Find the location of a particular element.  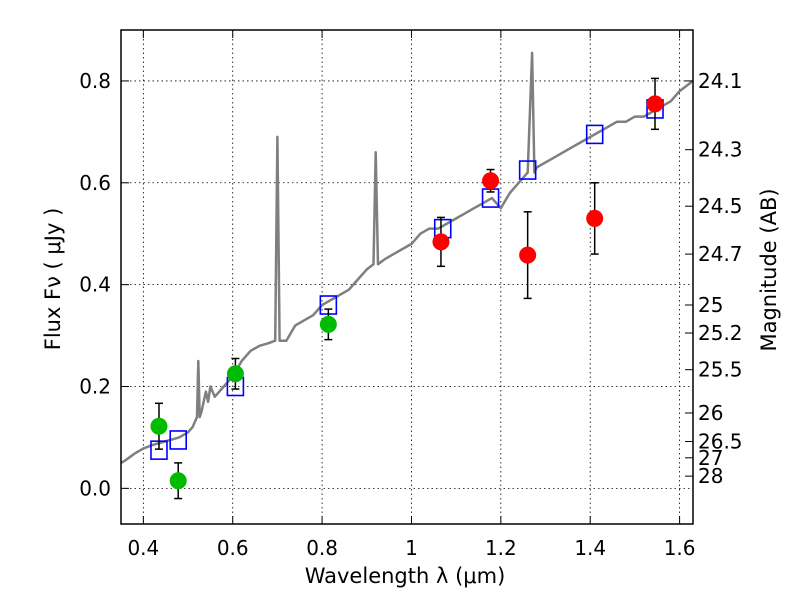

right-axis-label: Magnitude (AB) is located at coordinates (769, 269).